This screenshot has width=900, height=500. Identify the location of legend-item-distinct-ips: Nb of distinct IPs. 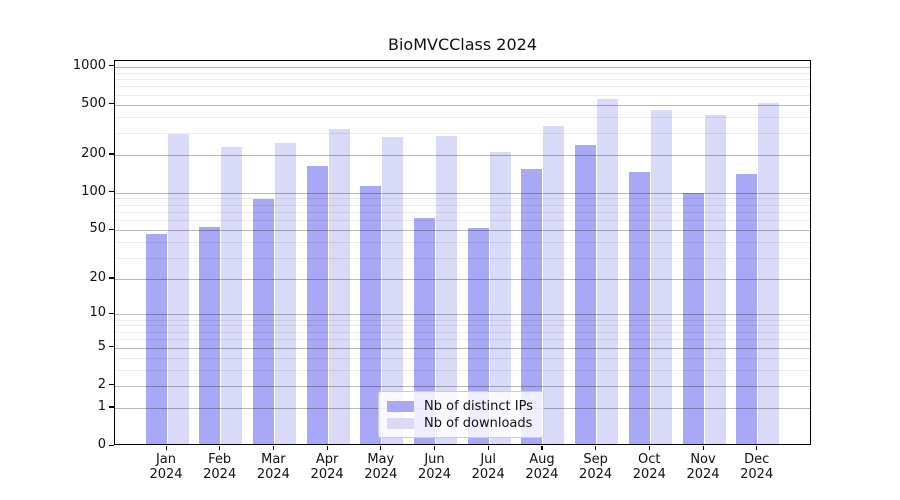
(461, 406).